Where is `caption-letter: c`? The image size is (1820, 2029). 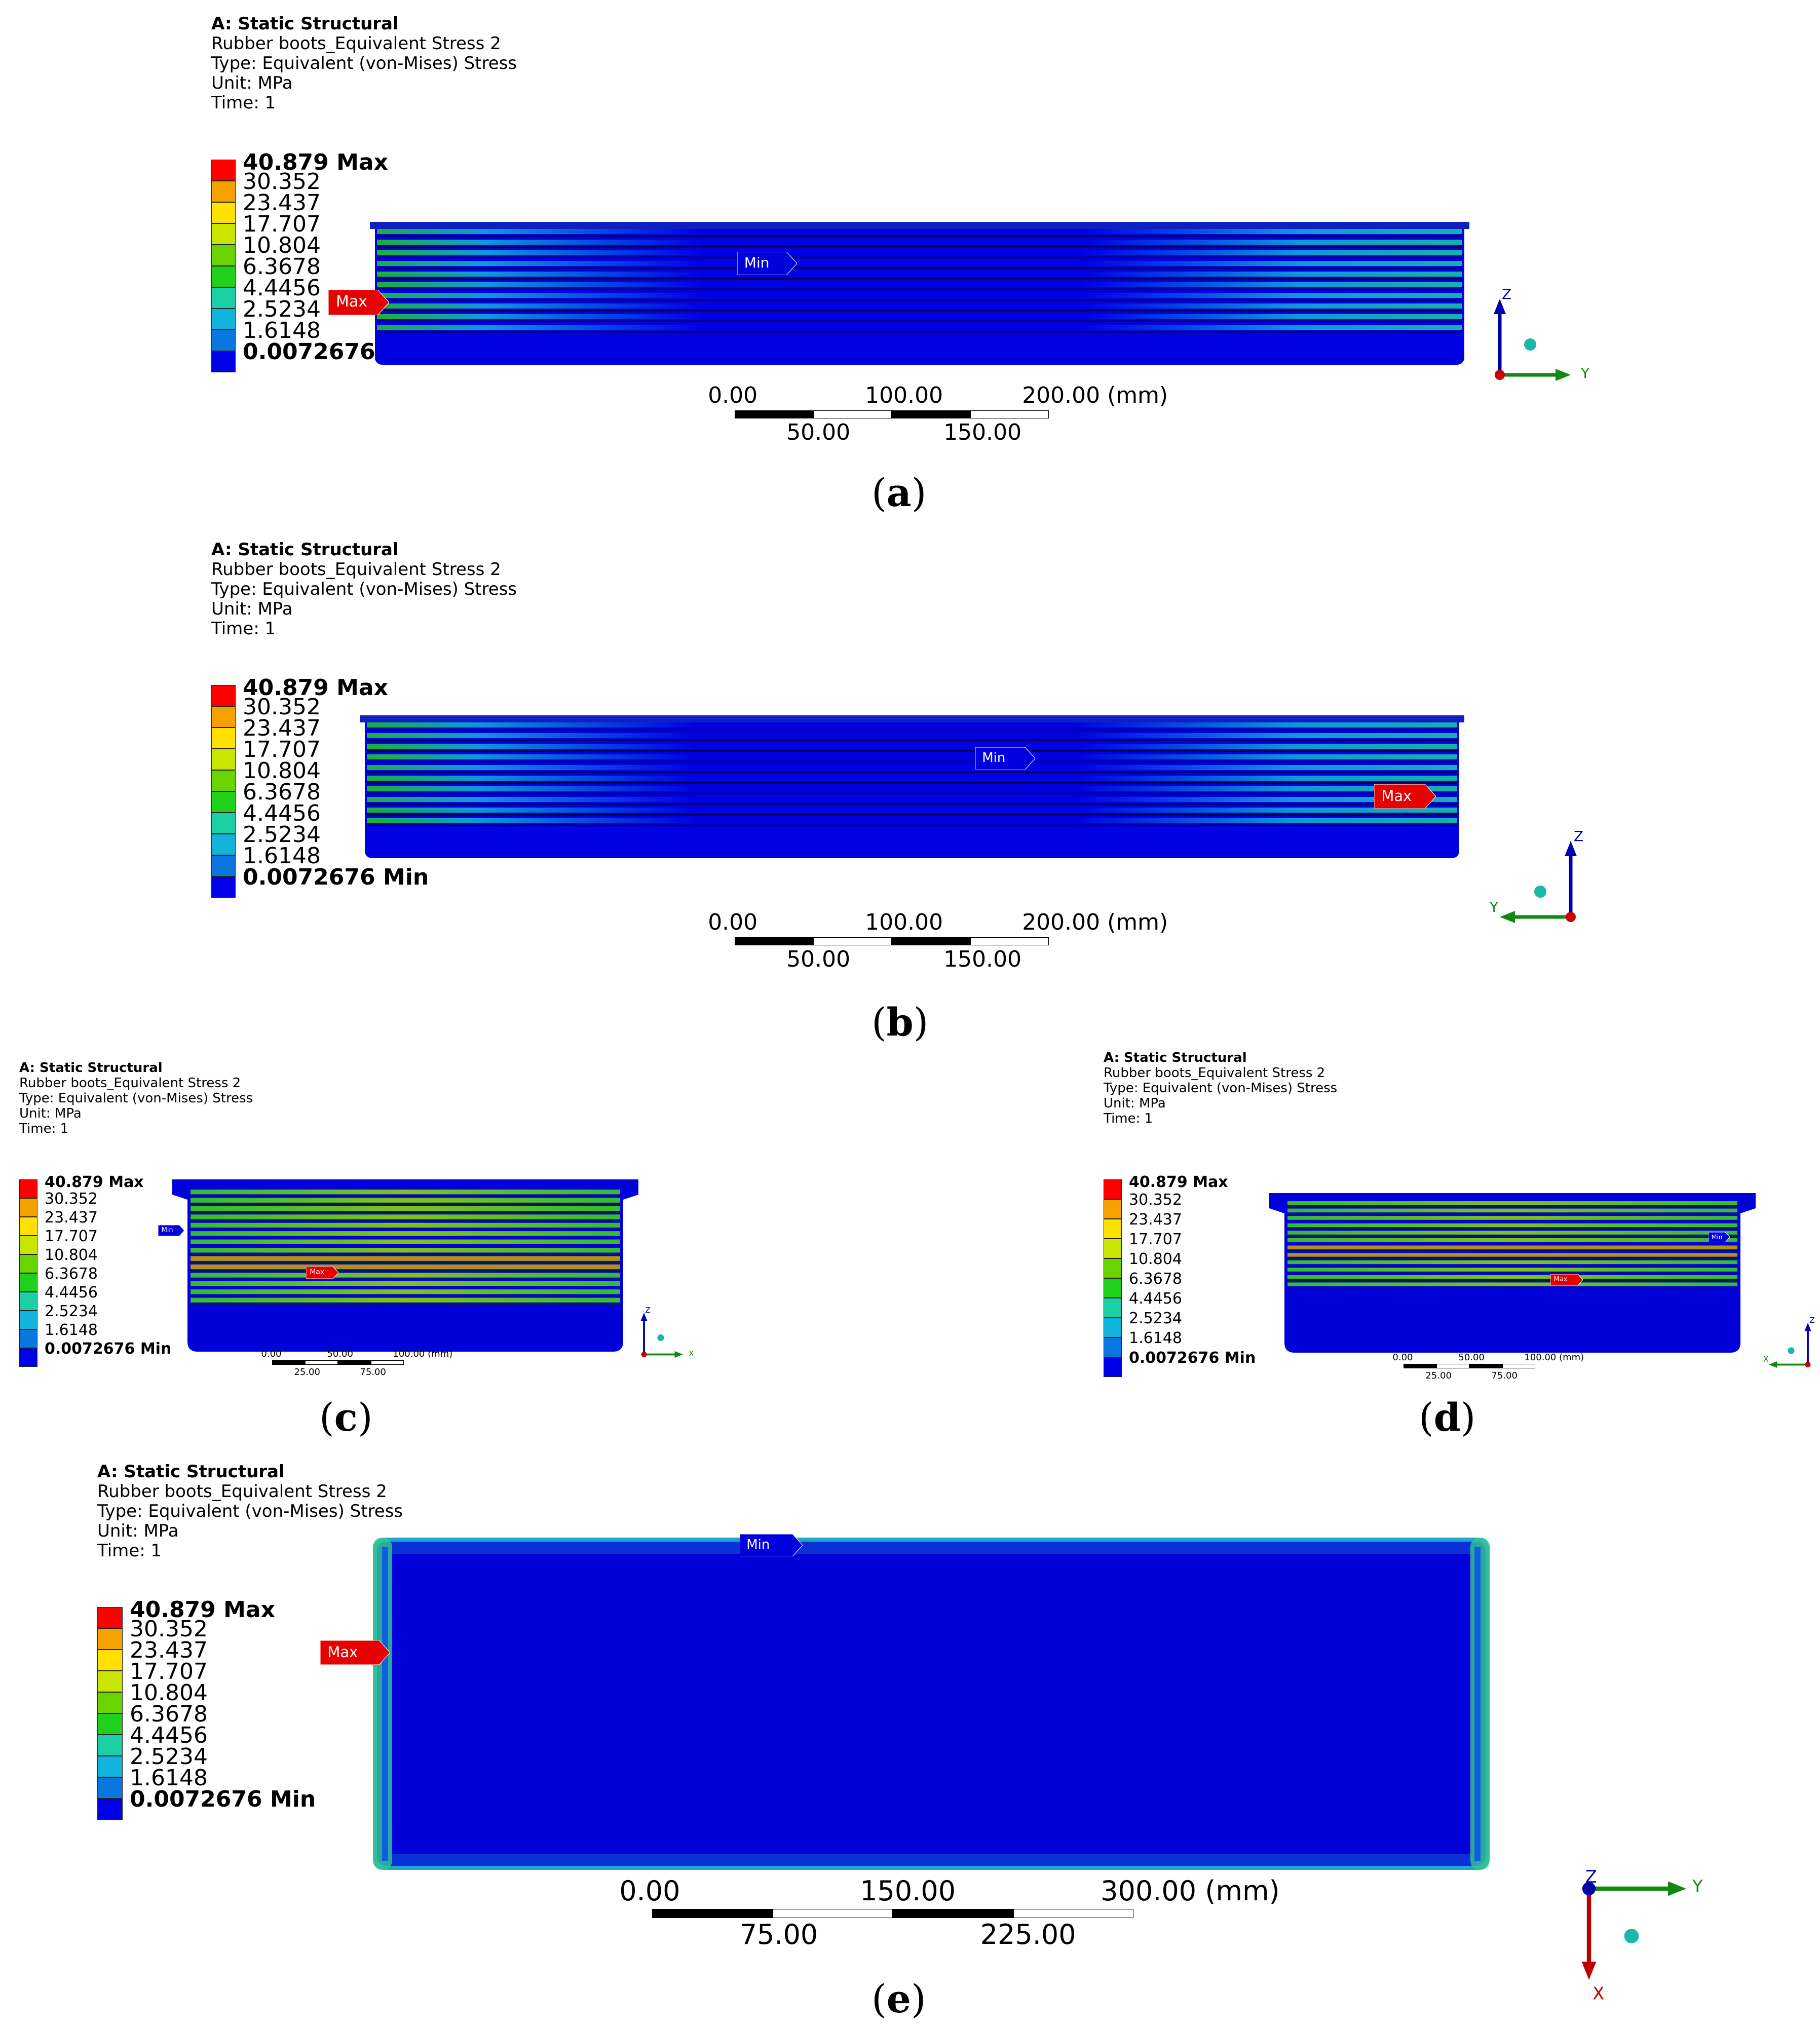
caption-letter: c is located at coordinates (346, 1417).